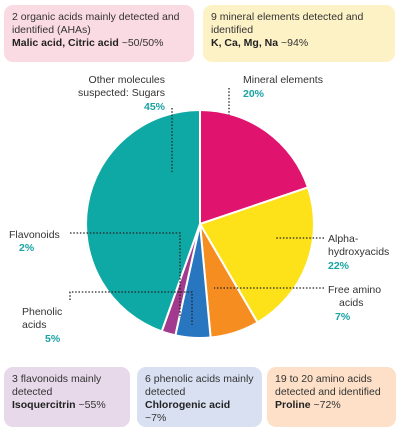 Image resolution: width=400 pixels, height=436 pixels. I want to click on minerals-value: ~94%, so click(293, 43).